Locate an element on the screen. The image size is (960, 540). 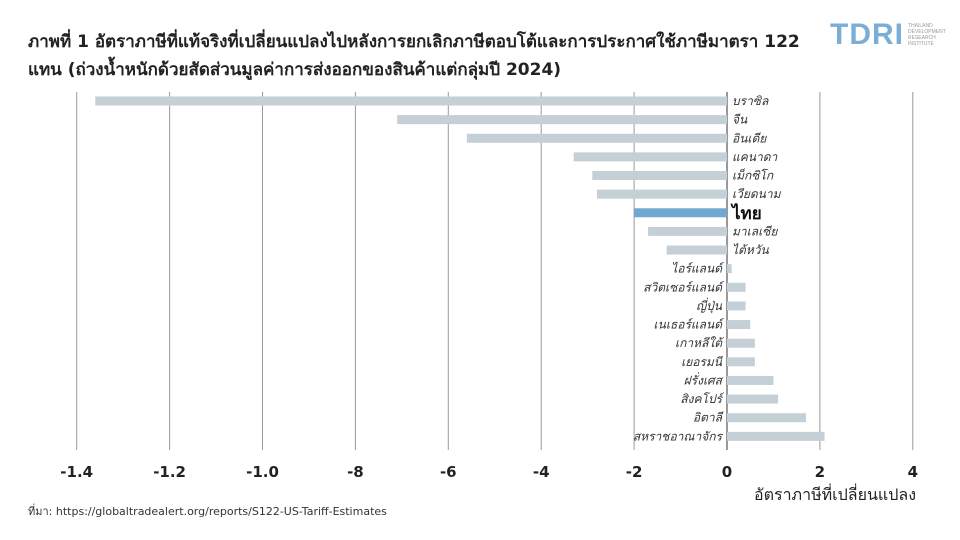
x-tick-label: -1.2 is located at coordinates (169, 472).